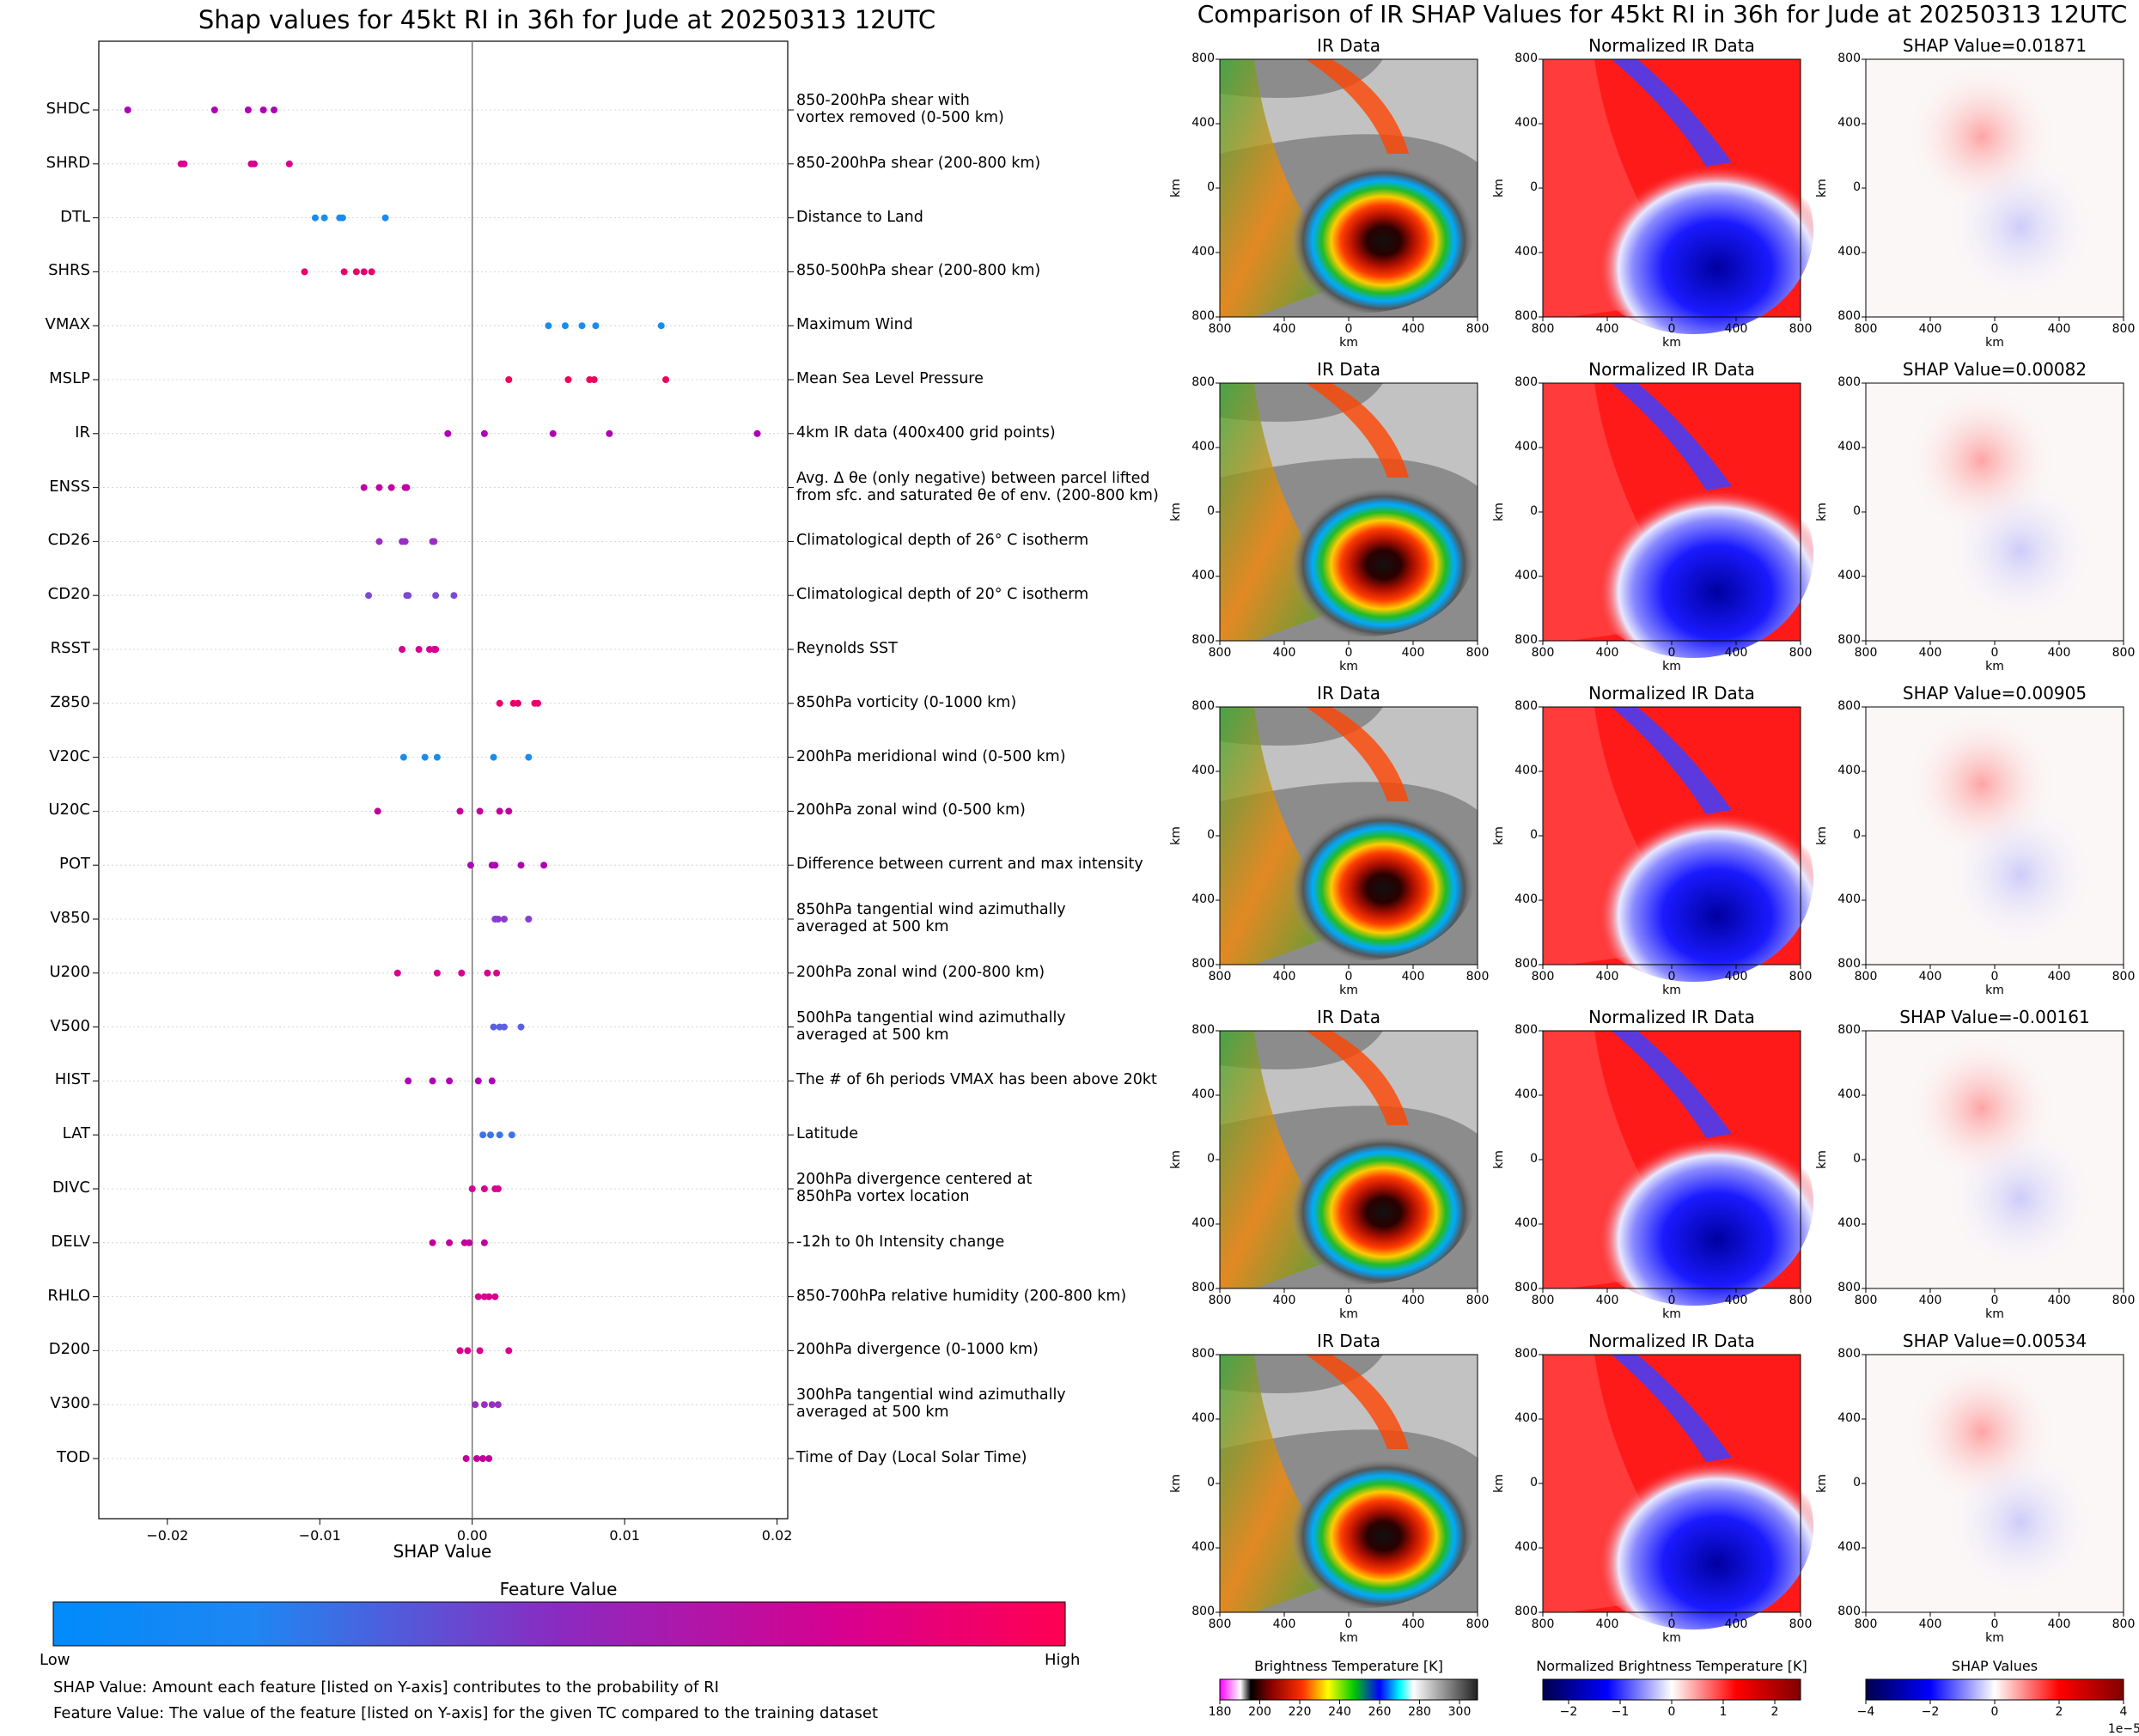 Image resolution: width=2139 pixels, height=1736 pixels. What do you see at coordinates (489, 1297) in the screenshot?
I see `shap-point-rhlo` at bounding box center [489, 1297].